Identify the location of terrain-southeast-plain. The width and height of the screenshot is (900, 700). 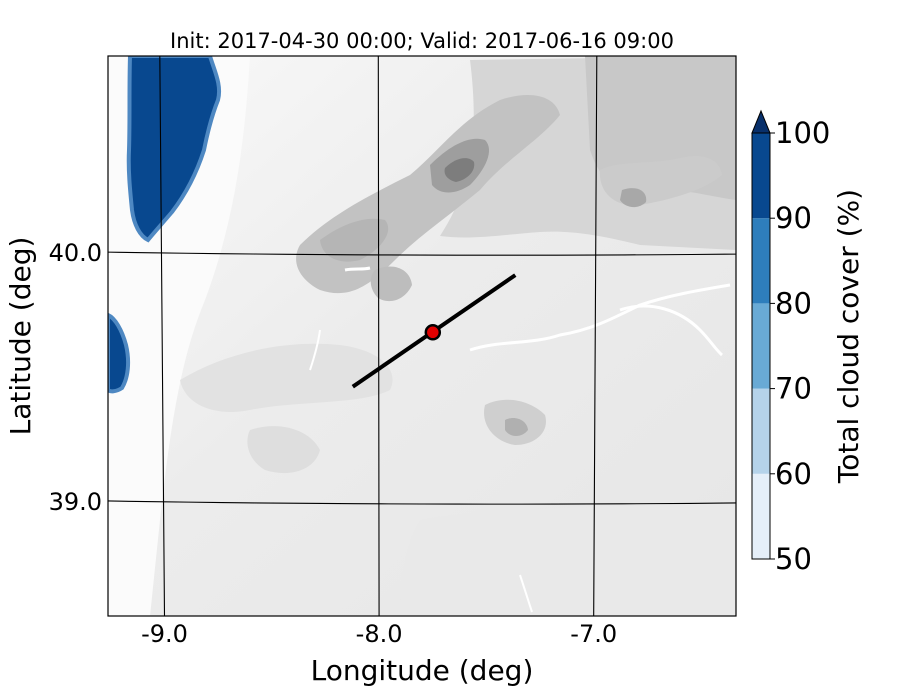
(568, 558).